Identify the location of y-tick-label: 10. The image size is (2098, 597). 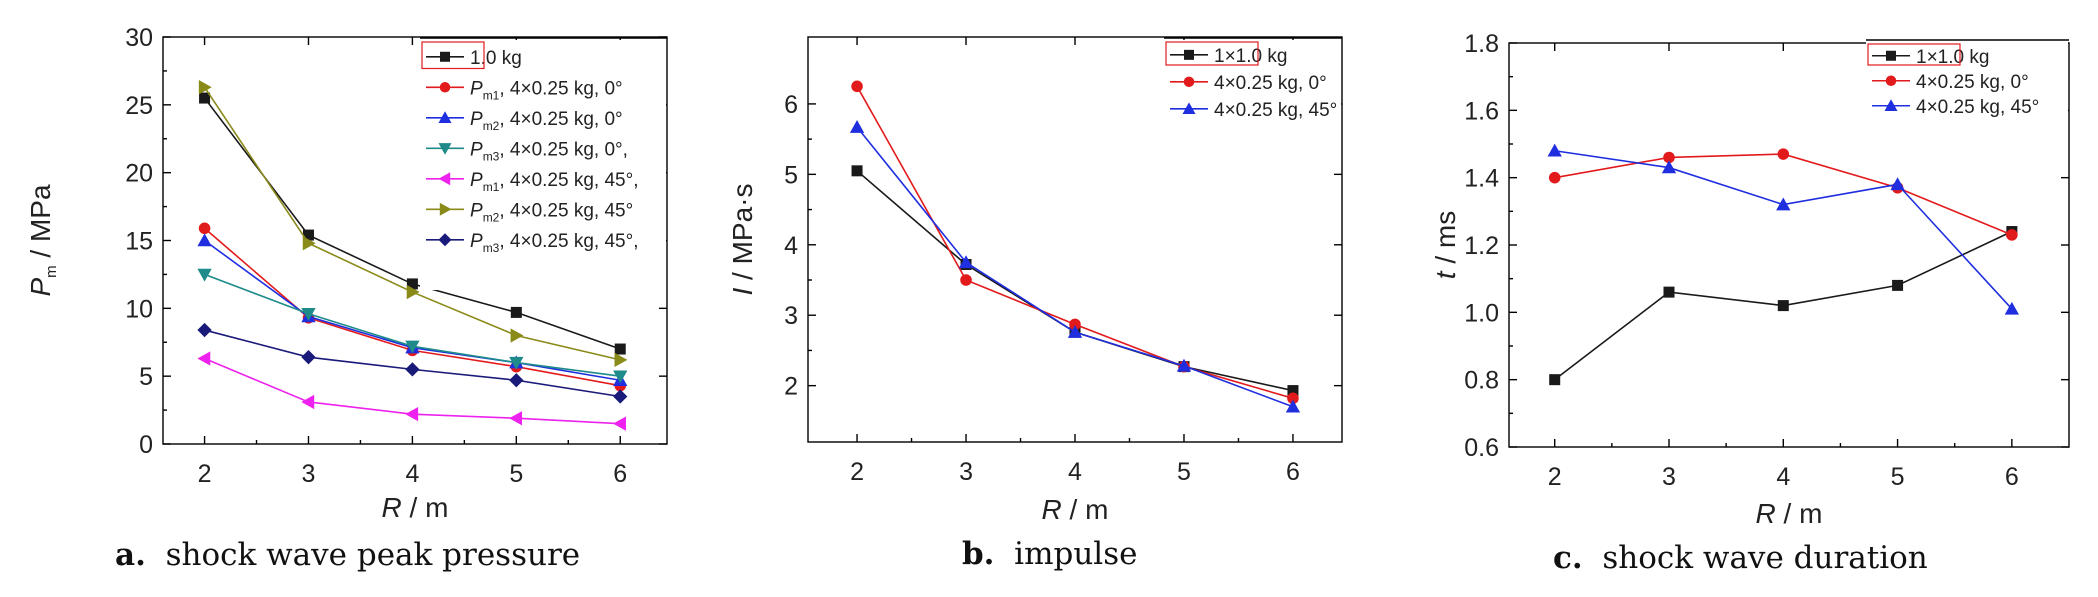
(139, 309).